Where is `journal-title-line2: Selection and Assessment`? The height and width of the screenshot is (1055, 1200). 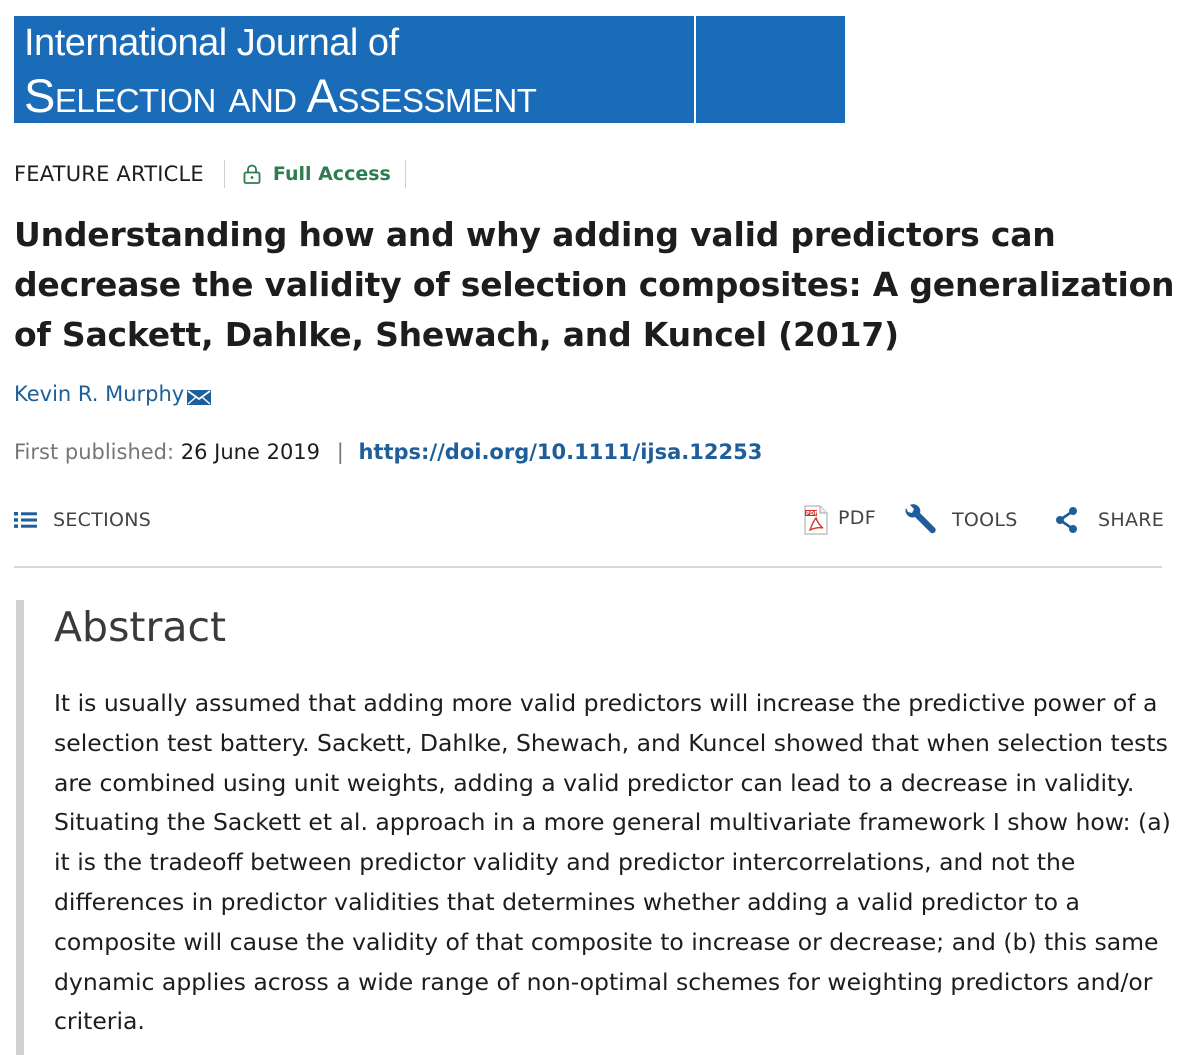 journal-title-line2: Selection and Assessment is located at coordinates (280, 95).